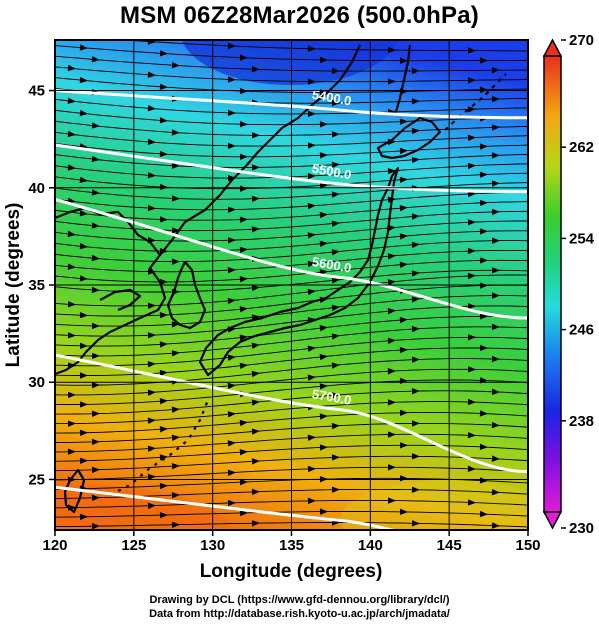  Describe the element at coordinates (74, 491) in the screenshot. I see `coastline-taiwan` at that location.